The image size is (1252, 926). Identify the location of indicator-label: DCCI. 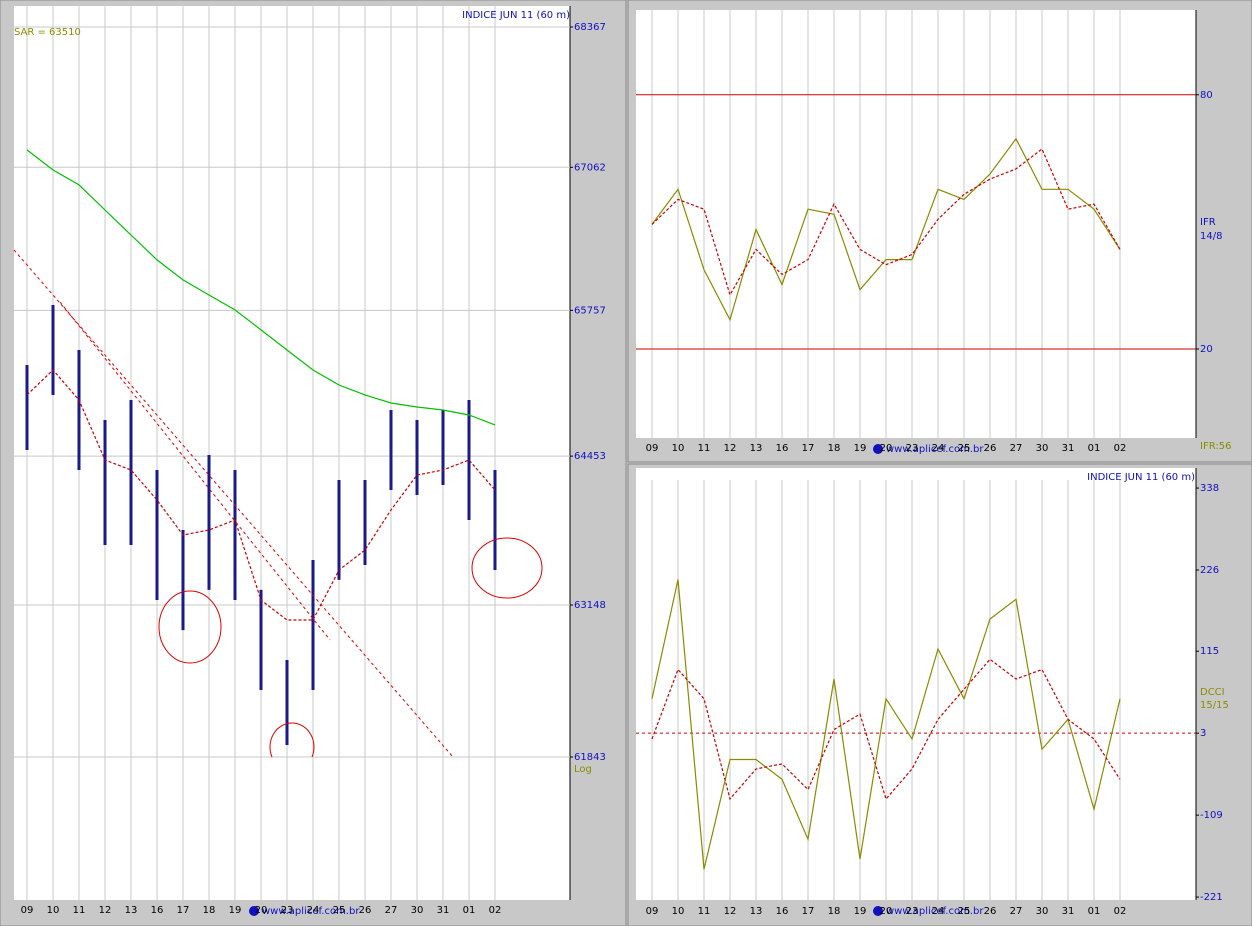
(1212, 692).